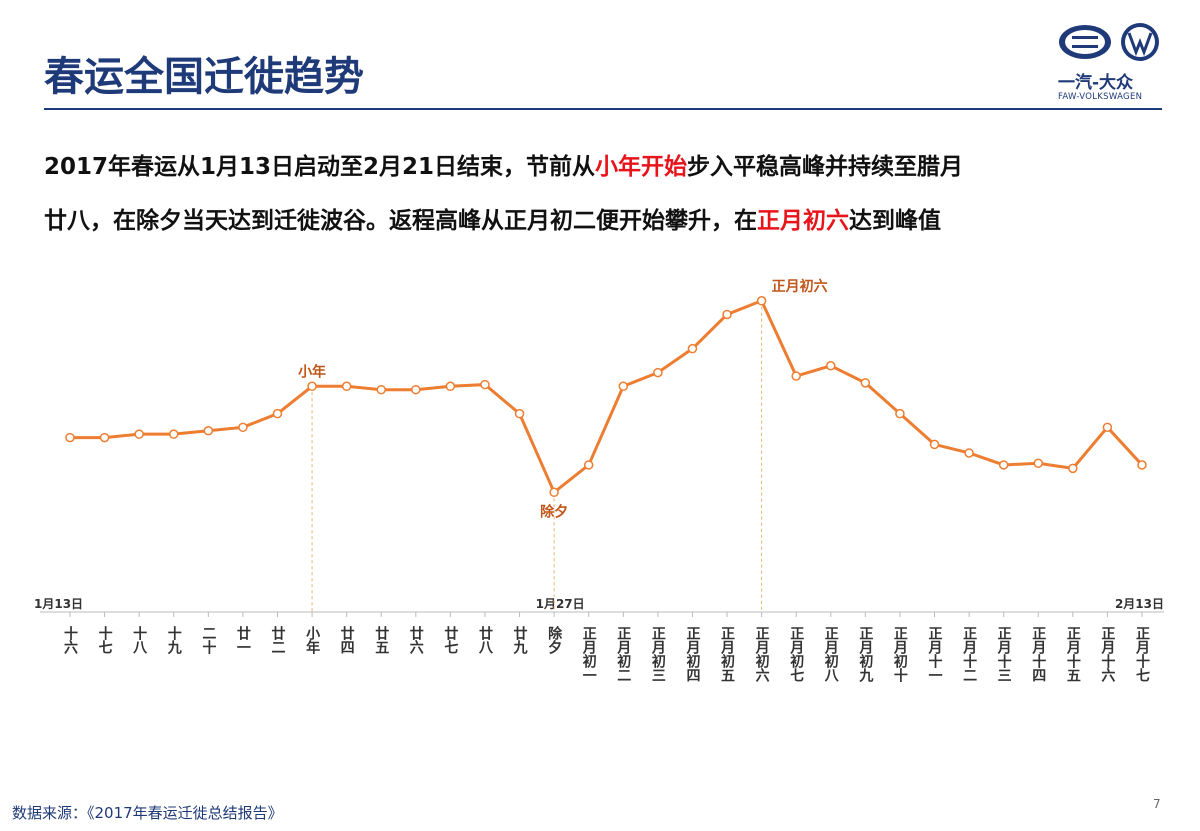 The image size is (1200, 831). Describe the element at coordinates (692, 654) in the screenshot. I see `x-tick-label: 正月初四` at that location.